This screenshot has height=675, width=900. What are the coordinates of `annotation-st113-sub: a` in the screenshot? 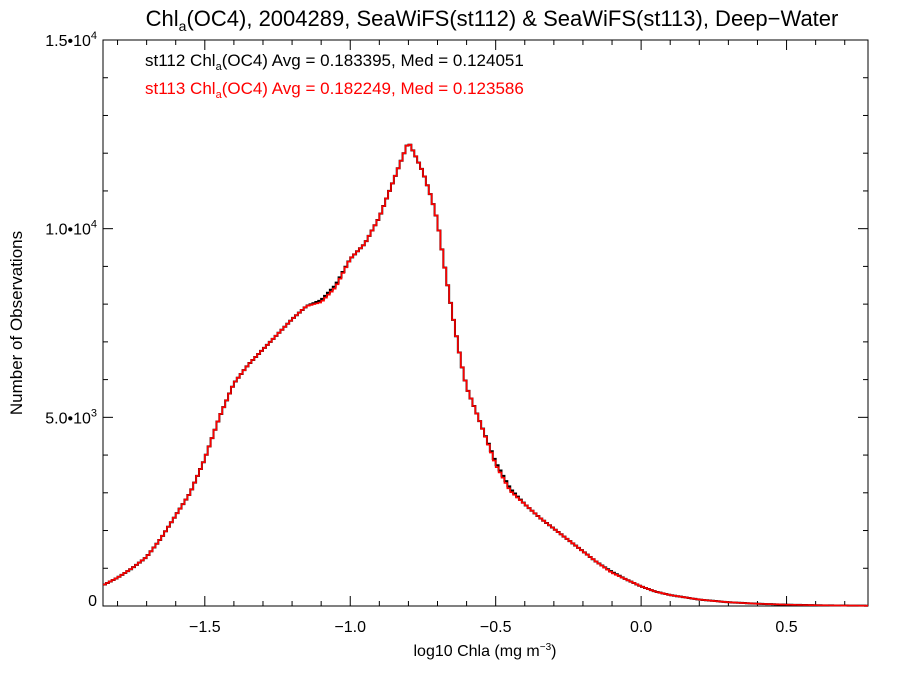 It's located at (219, 95).